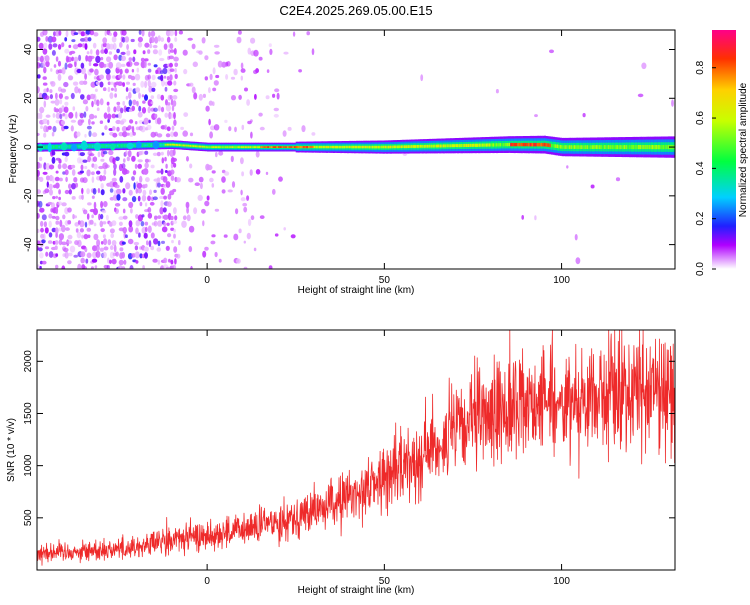  What do you see at coordinates (84, 145) in the screenshot?
I see `spectrum-peak-blob` at bounding box center [84, 145].